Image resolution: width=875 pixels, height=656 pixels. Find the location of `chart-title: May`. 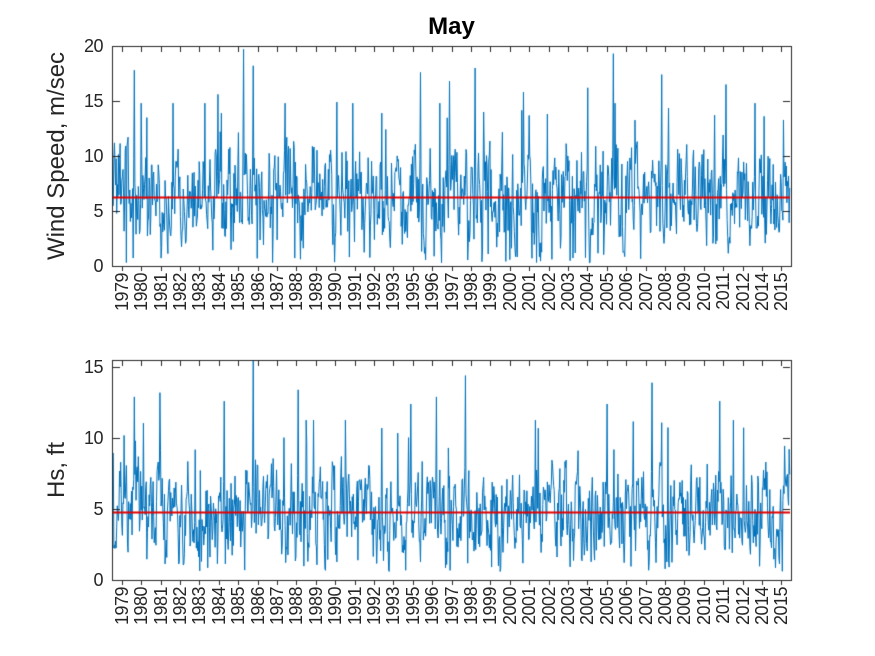

chart-title: May is located at coordinates (451, 26).